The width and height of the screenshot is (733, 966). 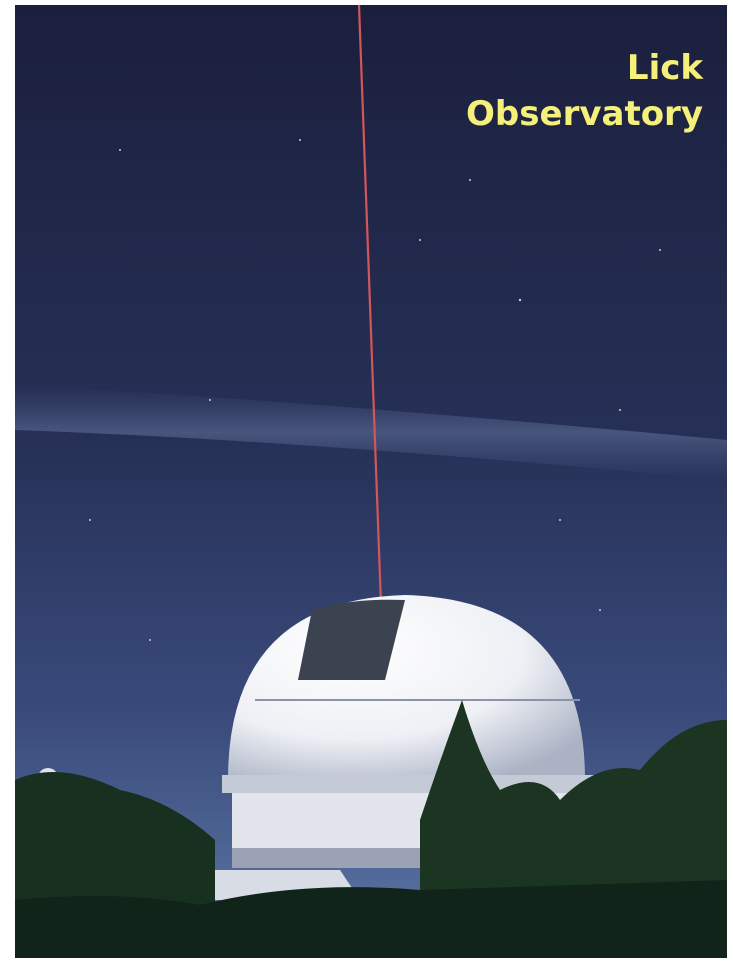 I want to click on caption-line: Observatory, so click(x=584, y=114).